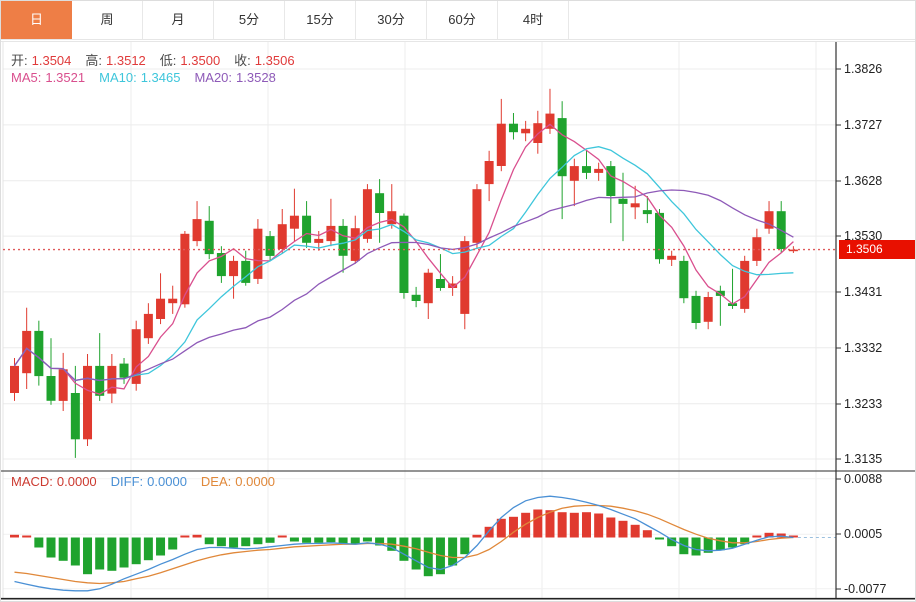 The height and width of the screenshot is (602, 916). What do you see at coordinates (865, 589) in the screenshot?
I see `svg-text: -0.0077` at bounding box center [865, 589].